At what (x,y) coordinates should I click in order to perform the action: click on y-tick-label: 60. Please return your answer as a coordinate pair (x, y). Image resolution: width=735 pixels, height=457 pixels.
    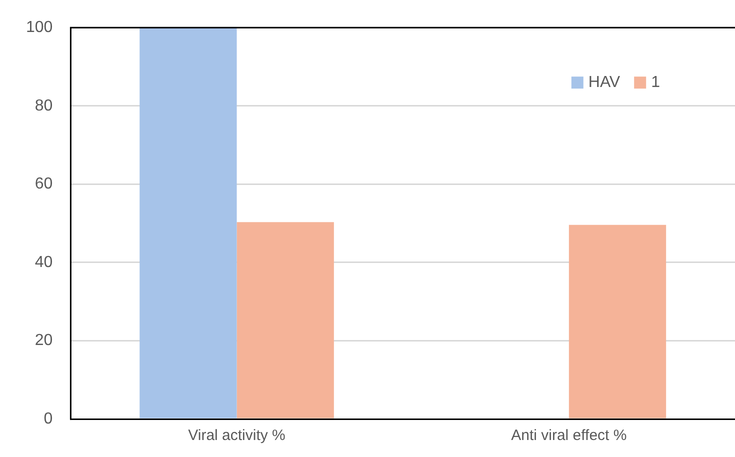
    Looking at the image, I should click on (43, 184).